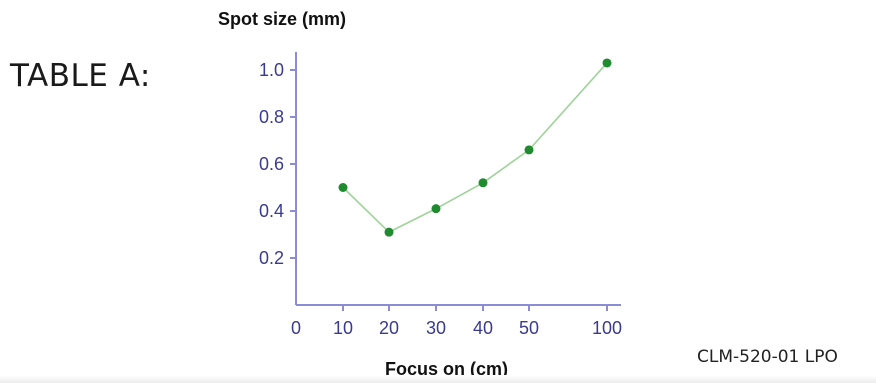 This screenshot has height=383, width=876. What do you see at coordinates (607, 328) in the screenshot?
I see `x-tick-label: 100` at bounding box center [607, 328].